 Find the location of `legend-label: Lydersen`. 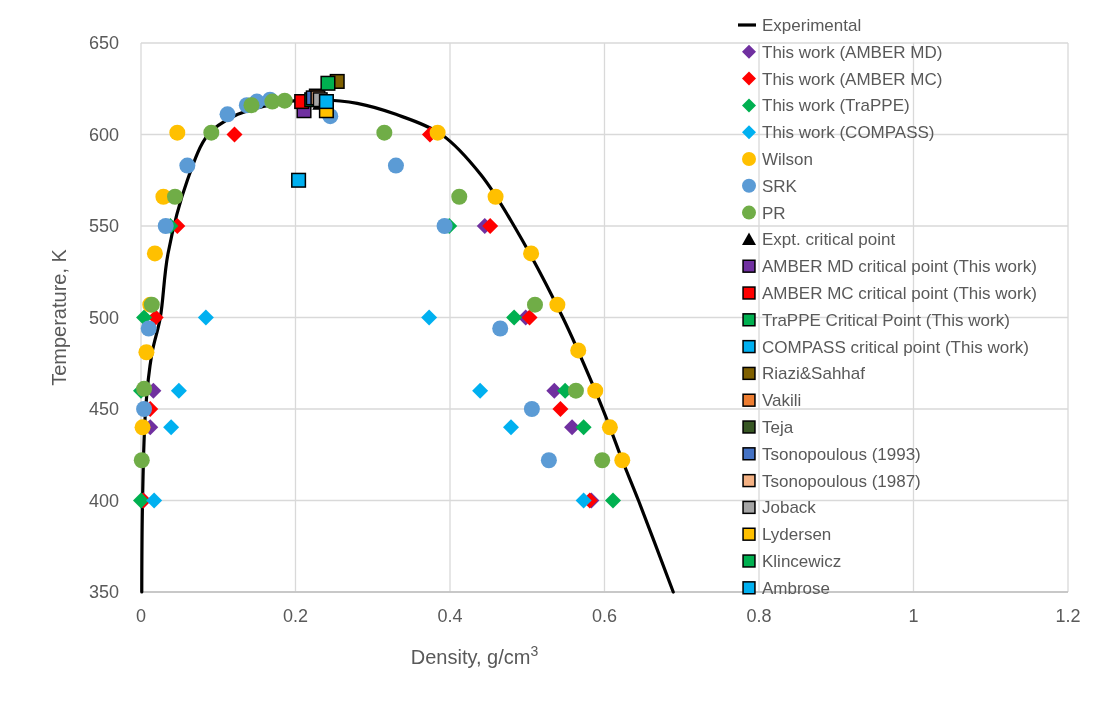

legend-label: Lydersen is located at coordinates (797, 535).